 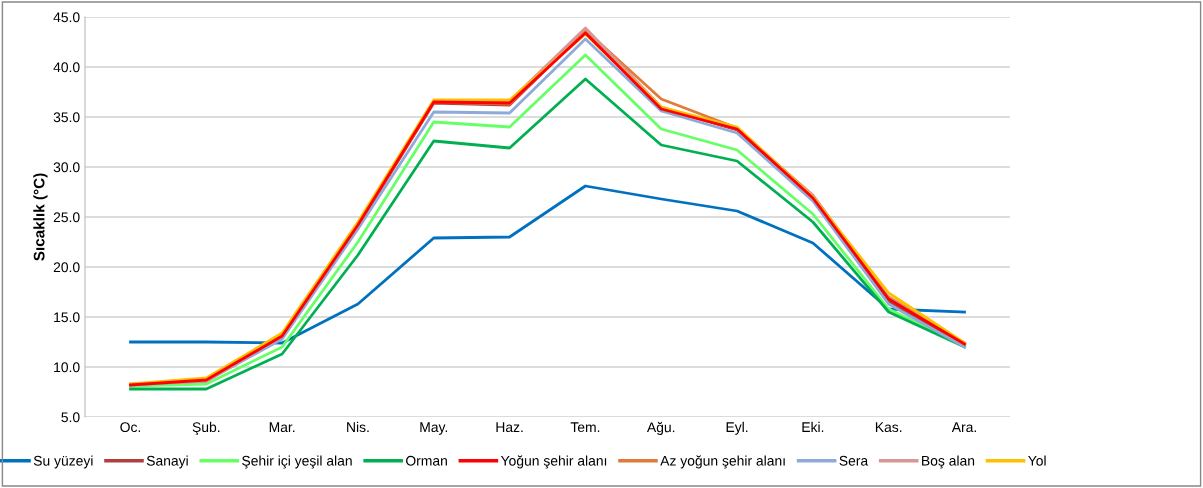 What do you see at coordinates (660, 428) in the screenshot?
I see `x-tick-label: Ağu.` at bounding box center [660, 428].